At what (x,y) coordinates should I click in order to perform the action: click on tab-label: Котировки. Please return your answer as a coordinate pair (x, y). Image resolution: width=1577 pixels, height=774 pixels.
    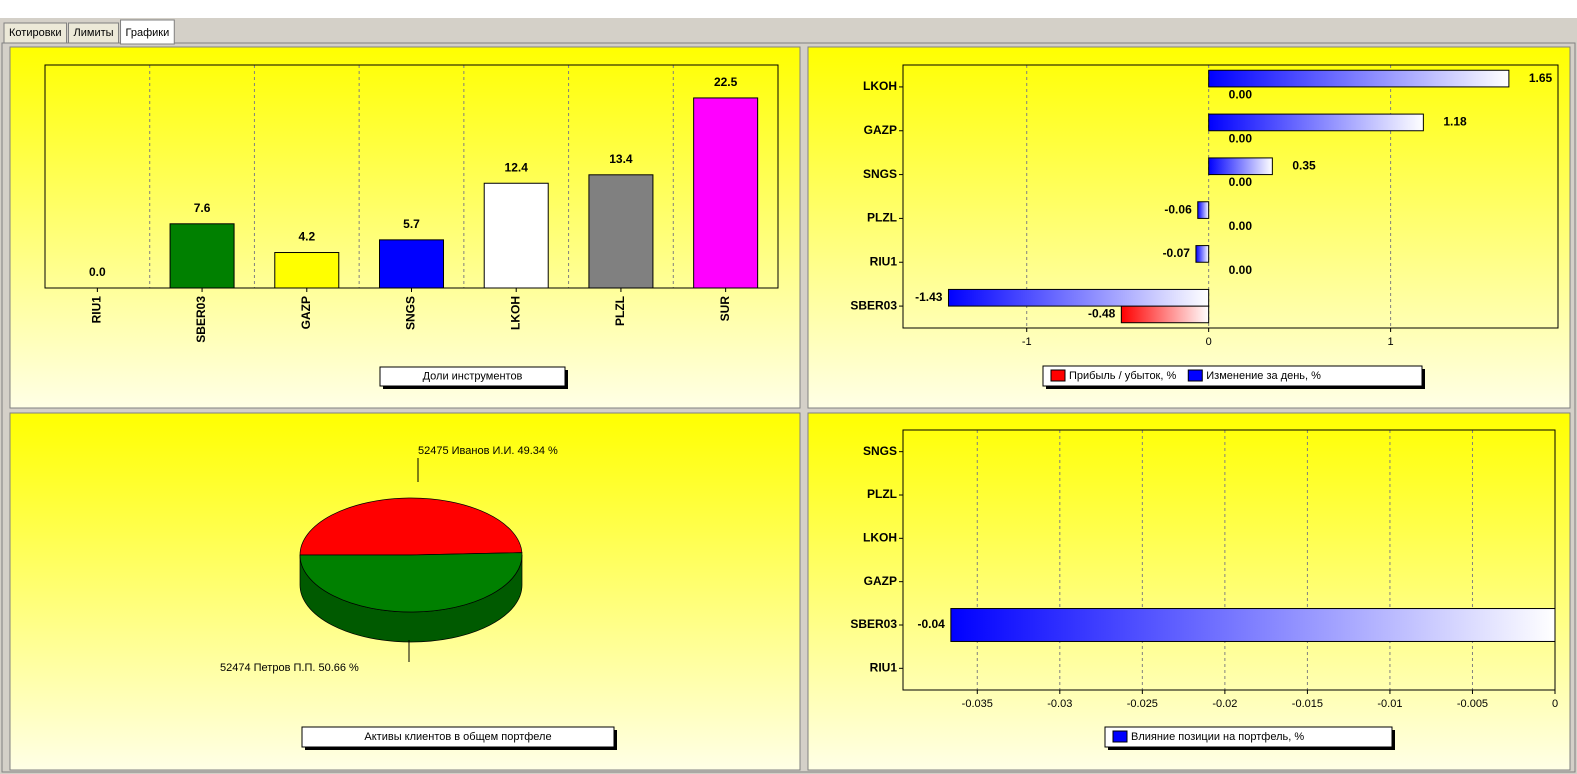
    Looking at the image, I should click on (35, 33).